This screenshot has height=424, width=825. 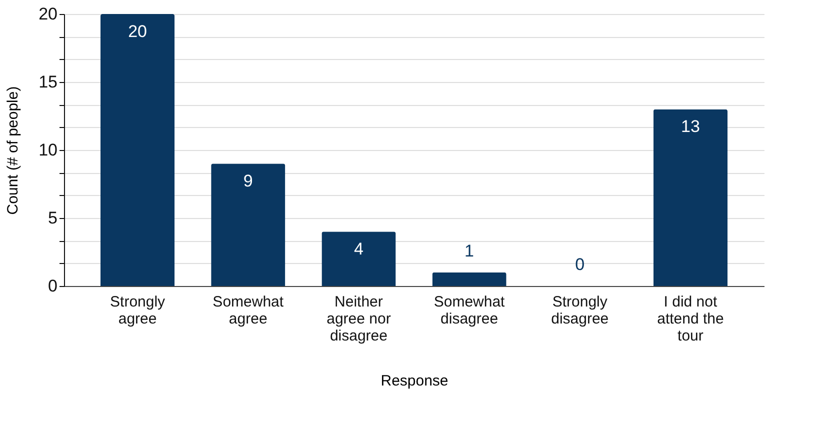 I want to click on y-tick-label: 5, so click(x=53, y=218).